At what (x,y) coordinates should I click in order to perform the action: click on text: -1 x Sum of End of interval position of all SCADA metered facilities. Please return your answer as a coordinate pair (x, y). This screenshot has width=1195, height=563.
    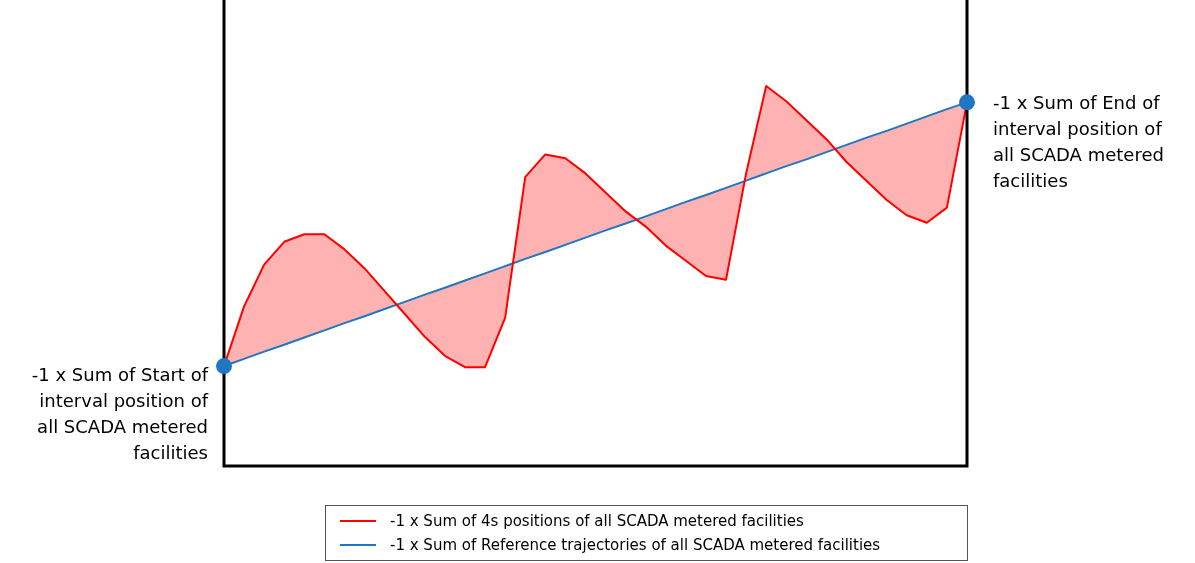
    Looking at the image, I should click on (1078, 142).